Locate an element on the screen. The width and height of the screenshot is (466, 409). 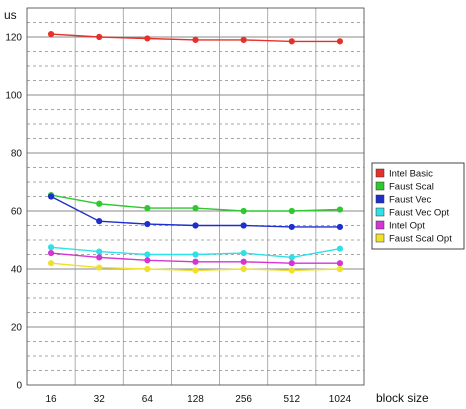
legend-label: Faust Scal Opt is located at coordinates (420, 239).